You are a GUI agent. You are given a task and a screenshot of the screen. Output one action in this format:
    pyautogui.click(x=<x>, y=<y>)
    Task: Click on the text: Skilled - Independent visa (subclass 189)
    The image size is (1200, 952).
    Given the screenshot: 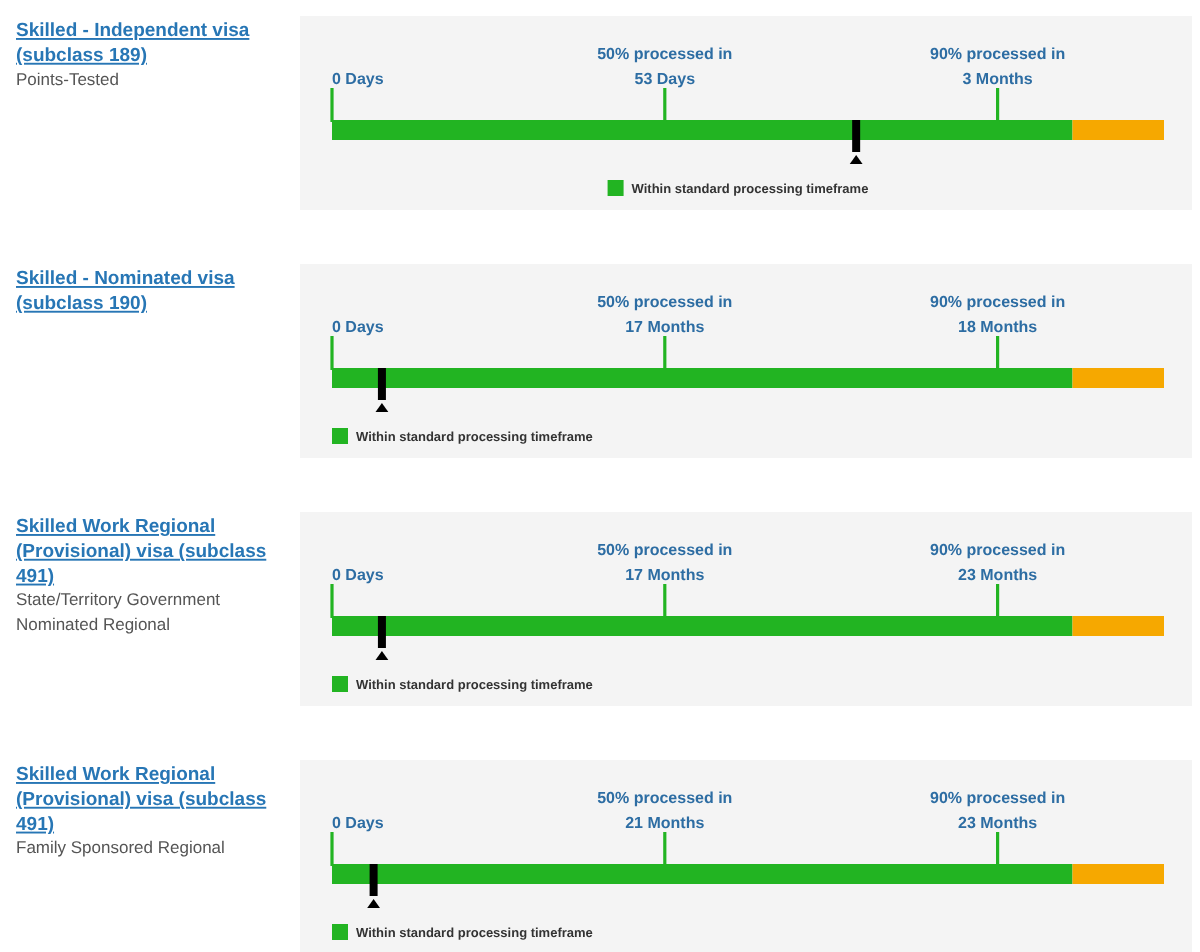 What is the action you would take?
    pyautogui.click(x=133, y=43)
    